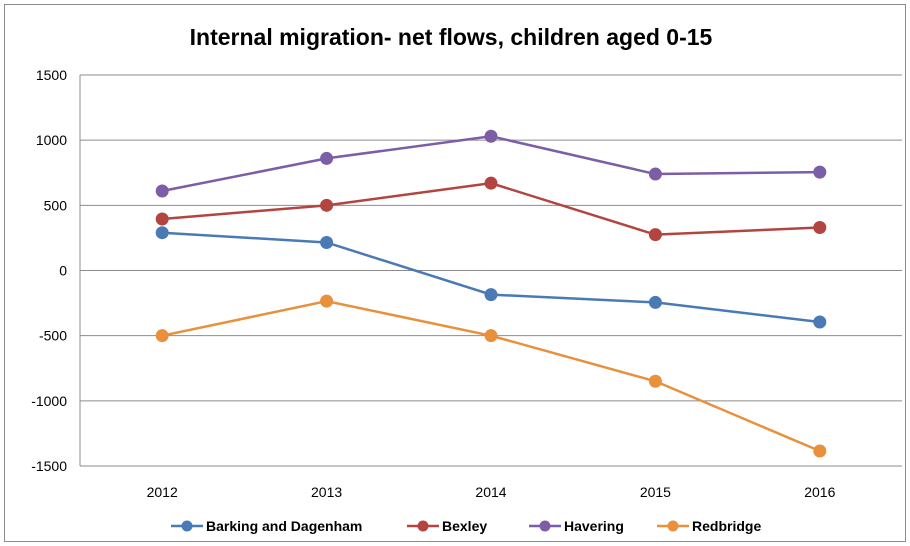 This screenshot has height=546, width=910. What do you see at coordinates (490, 492) in the screenshot?
I see `x-tick-label: 2014` at bounding box center [490, 492].